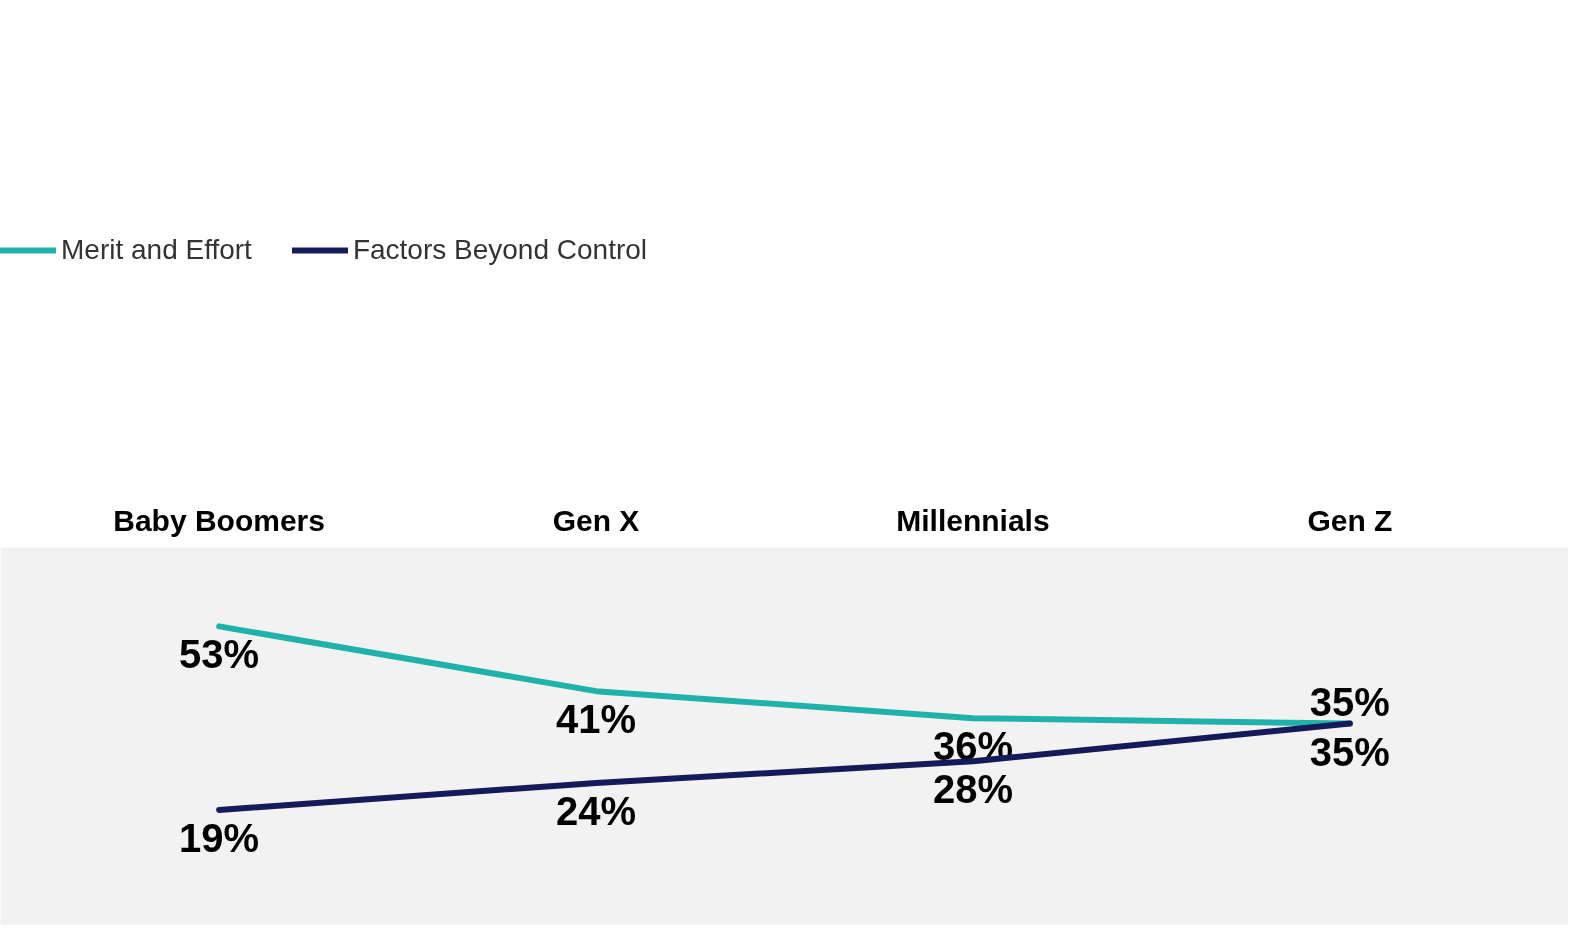  Describe the element at coordinates (972, 789) in the screenshot. I see `data-label: 28%` at that location.